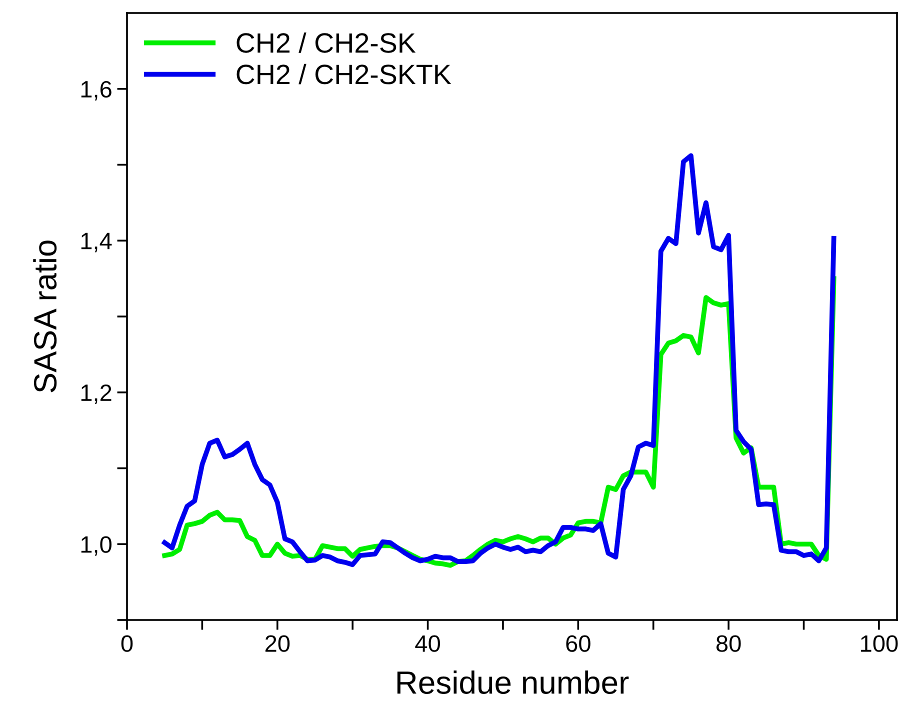 The width and height of the screenshot is (906, 712). What do you see at coordinates (96, 242) in the screenshot?
I see `y-tick-label: 1,4` at bounding box center [96, 242].